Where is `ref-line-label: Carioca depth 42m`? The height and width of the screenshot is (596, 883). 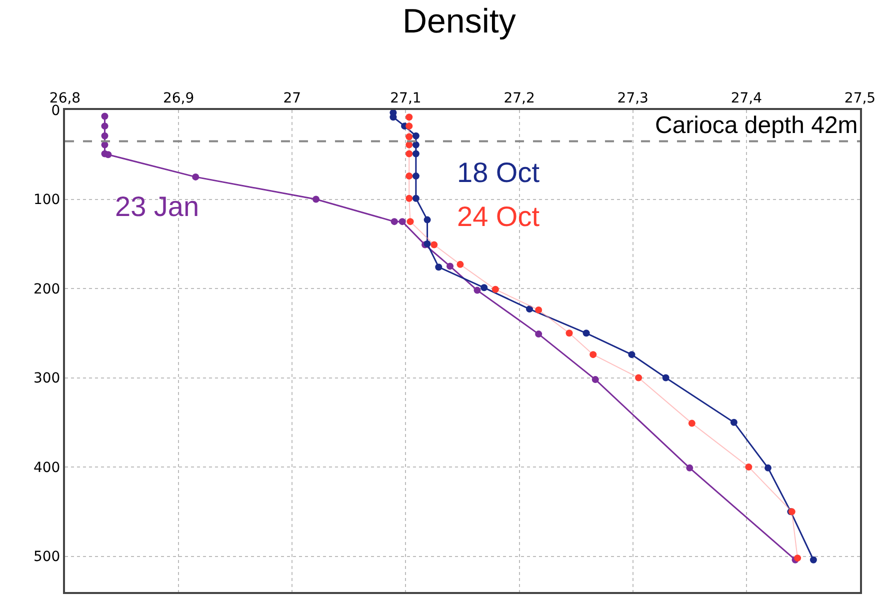 ref-line-label: Carioca depth 42m is located at coordinates (756, 125).